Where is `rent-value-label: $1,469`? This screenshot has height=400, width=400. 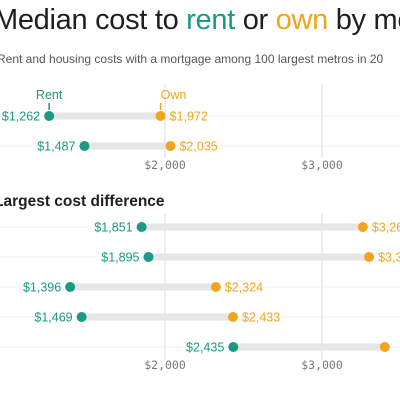
rent-value-label: $1,469 is located at coordinates (53, 318).